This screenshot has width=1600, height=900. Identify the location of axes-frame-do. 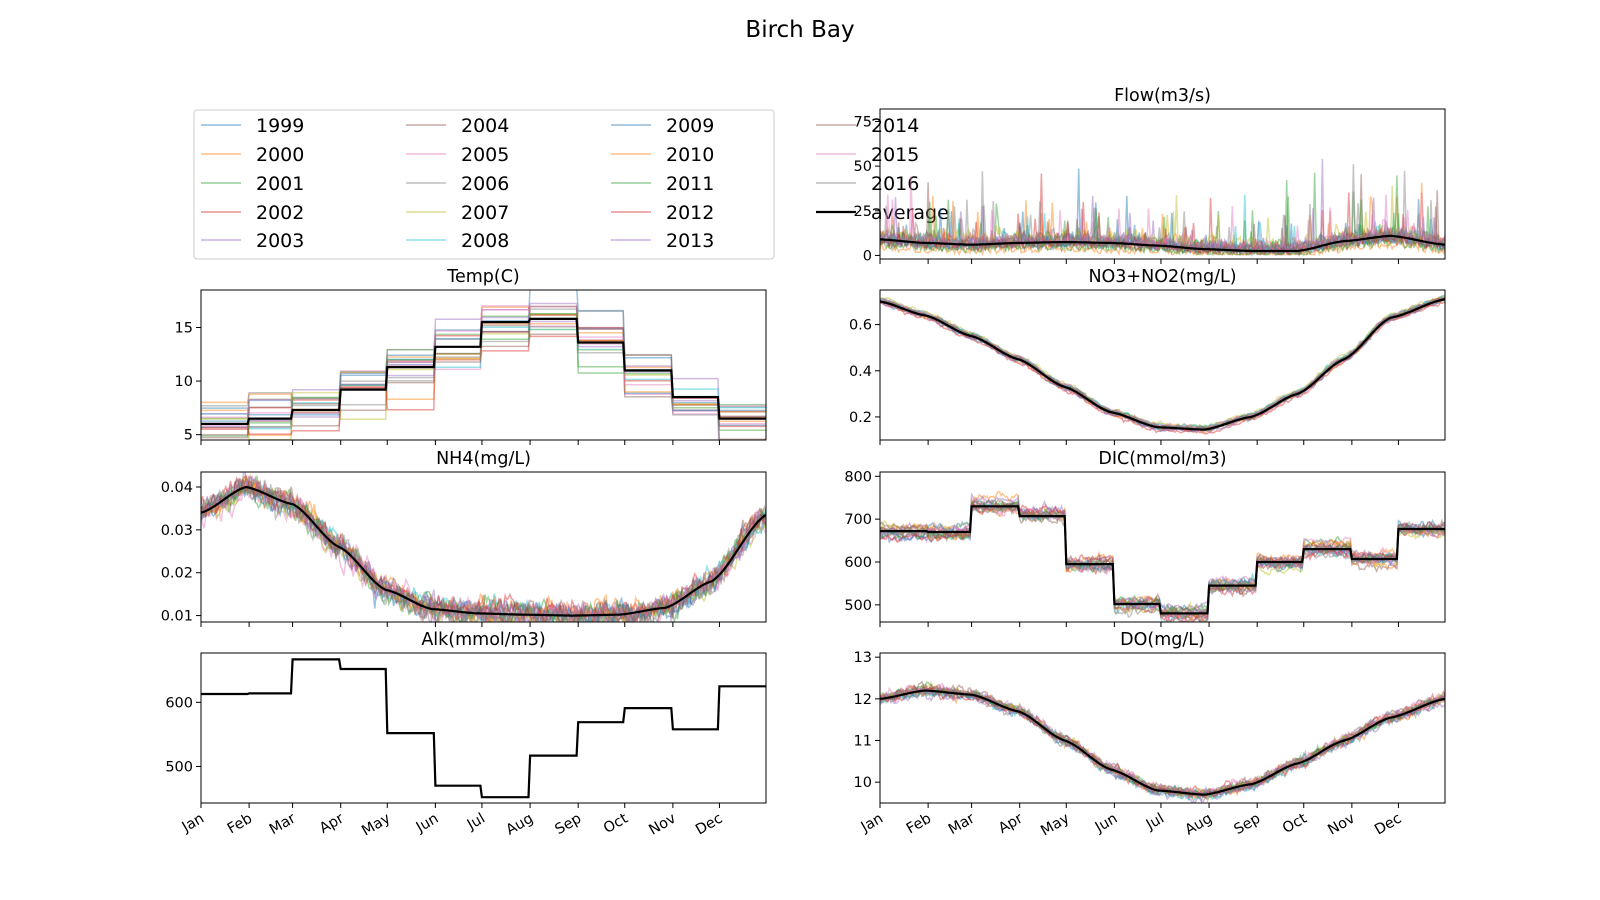
(1162, 728).